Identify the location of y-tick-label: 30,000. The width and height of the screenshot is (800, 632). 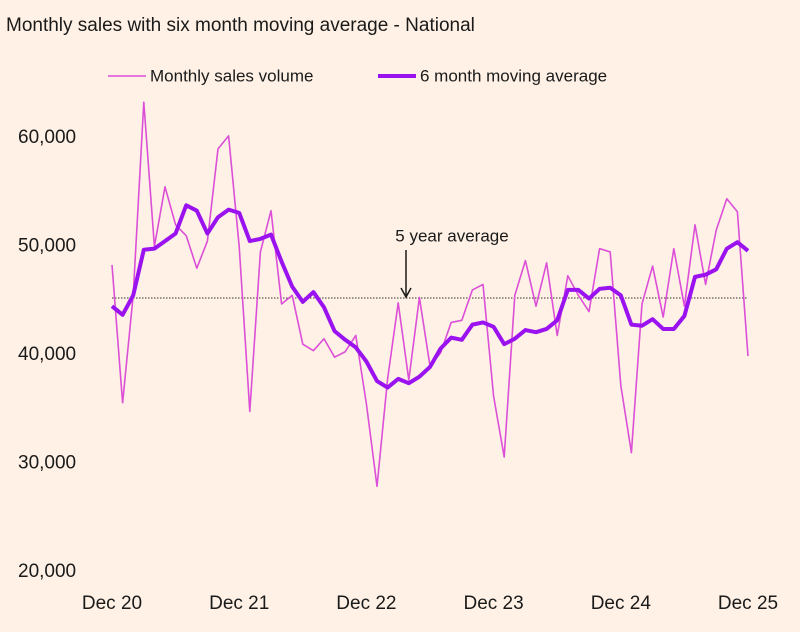
(47, 463).